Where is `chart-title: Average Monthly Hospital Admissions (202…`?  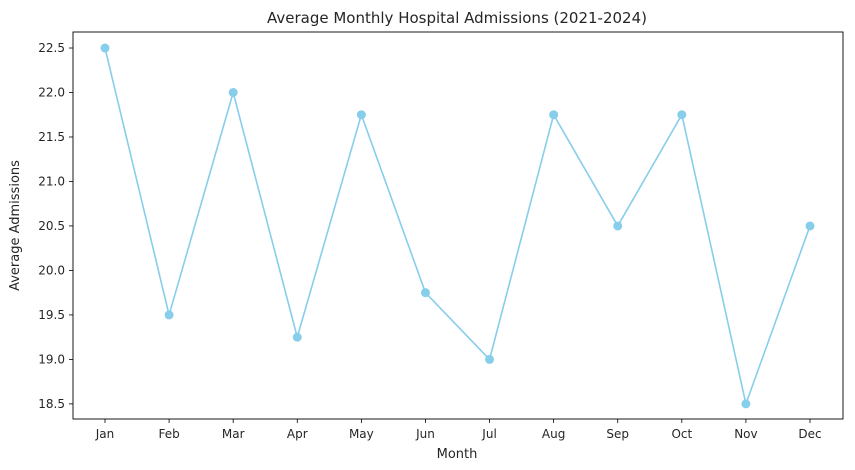 chart-title: Average Monthly Hospital Admissions (202… is located at coordinates (457, 18).